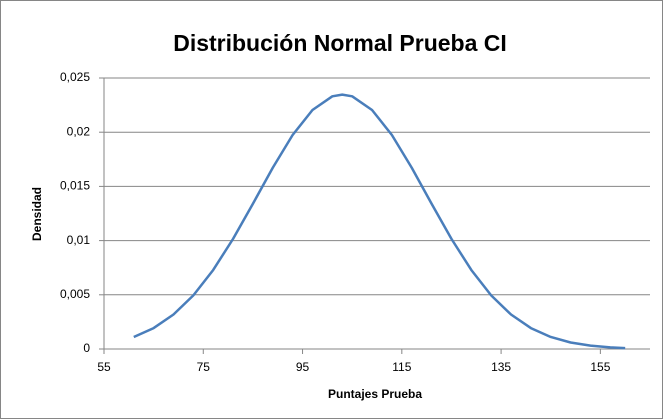 Image resolution: width=663 pixels, height=419 pixels. Describe the element at coordinates (37, 214) in the screenshot. I see `y-axis-title: Densidad` at that location.